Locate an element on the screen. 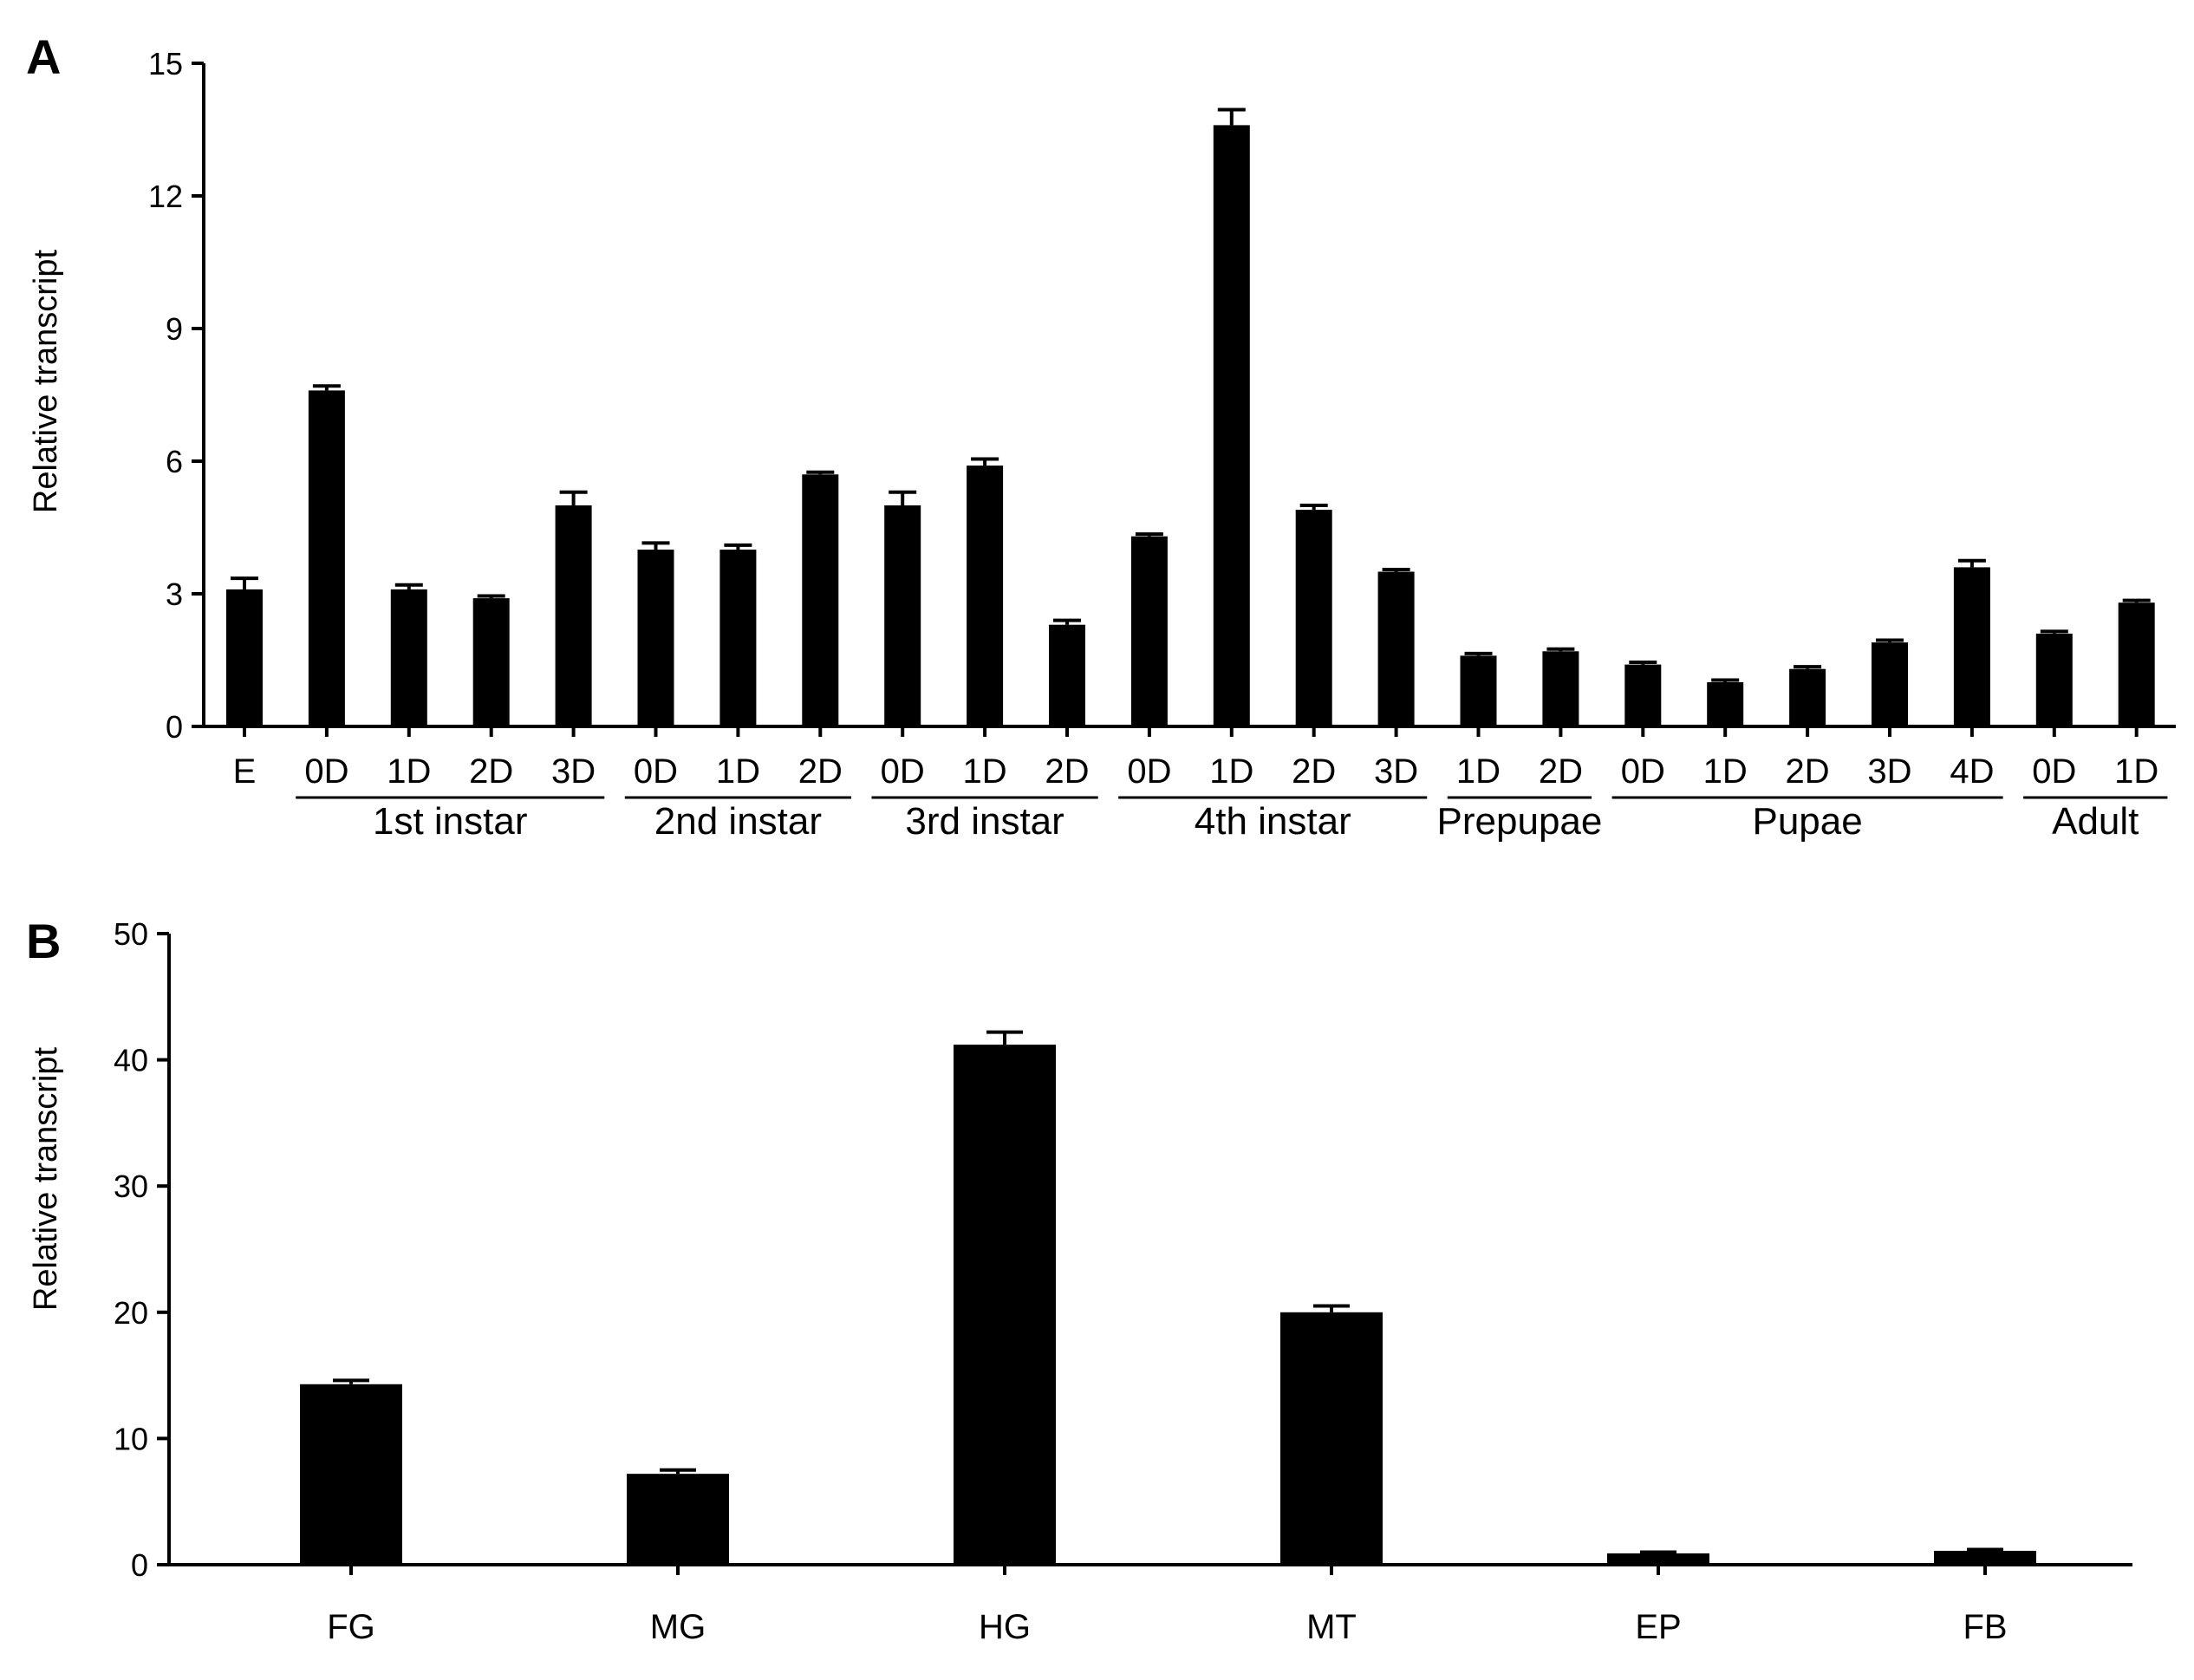 The image size is (2194, 1680). group-label: 4th instar is located at coordinates (1273, 821).